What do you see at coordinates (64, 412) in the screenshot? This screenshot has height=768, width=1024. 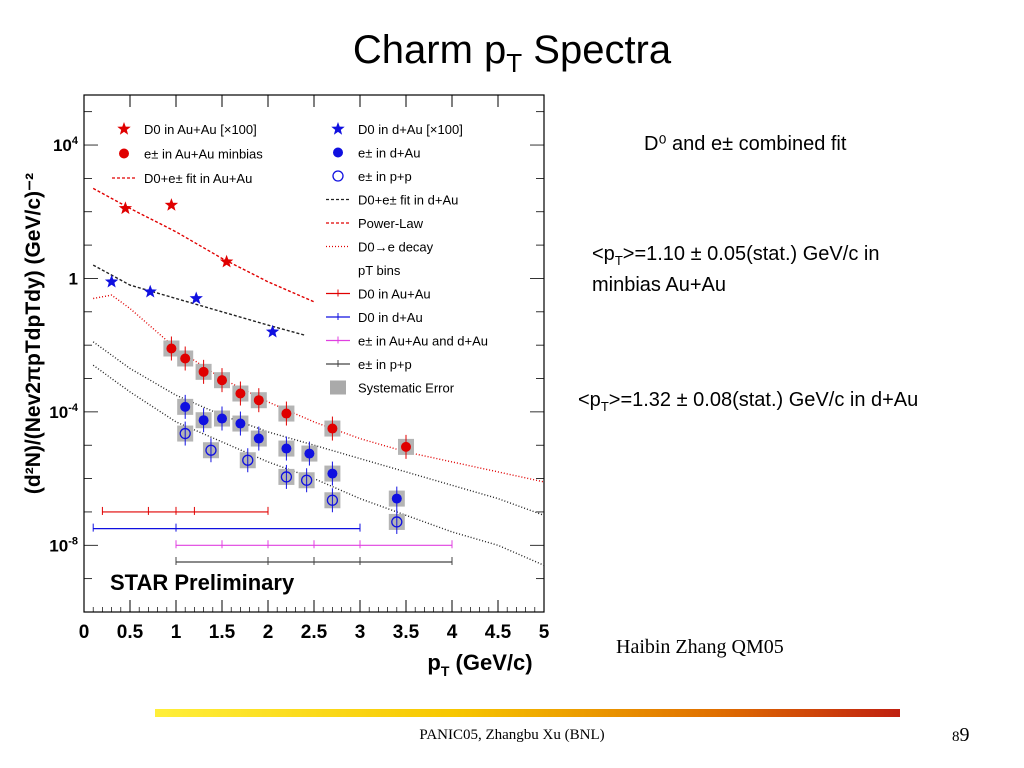 I see `y-tick-label: 10⁻⁴` at bounding box center [64, 412].